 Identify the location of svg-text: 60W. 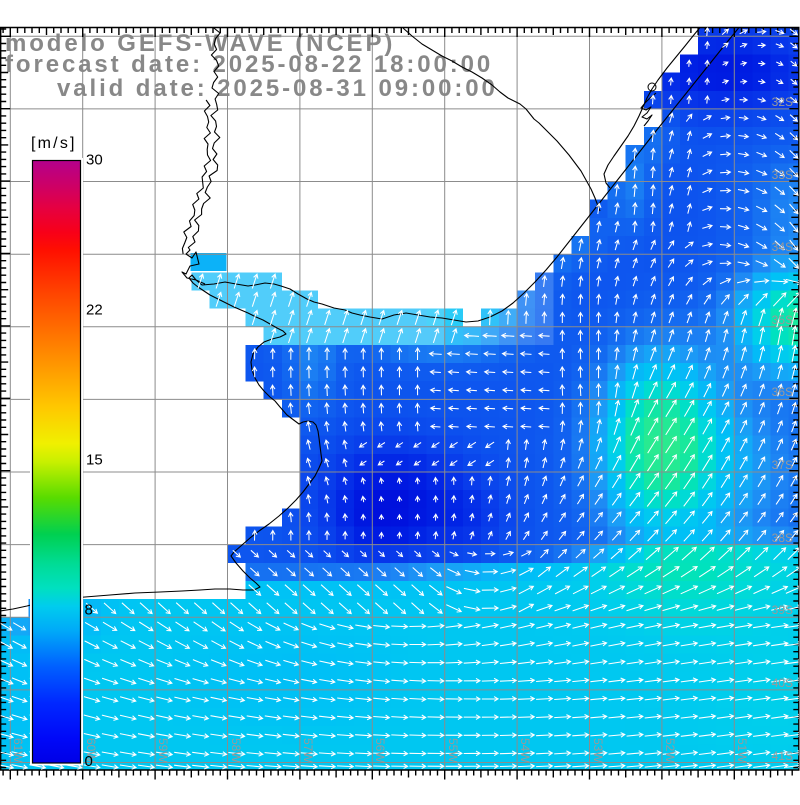
(91, 750).